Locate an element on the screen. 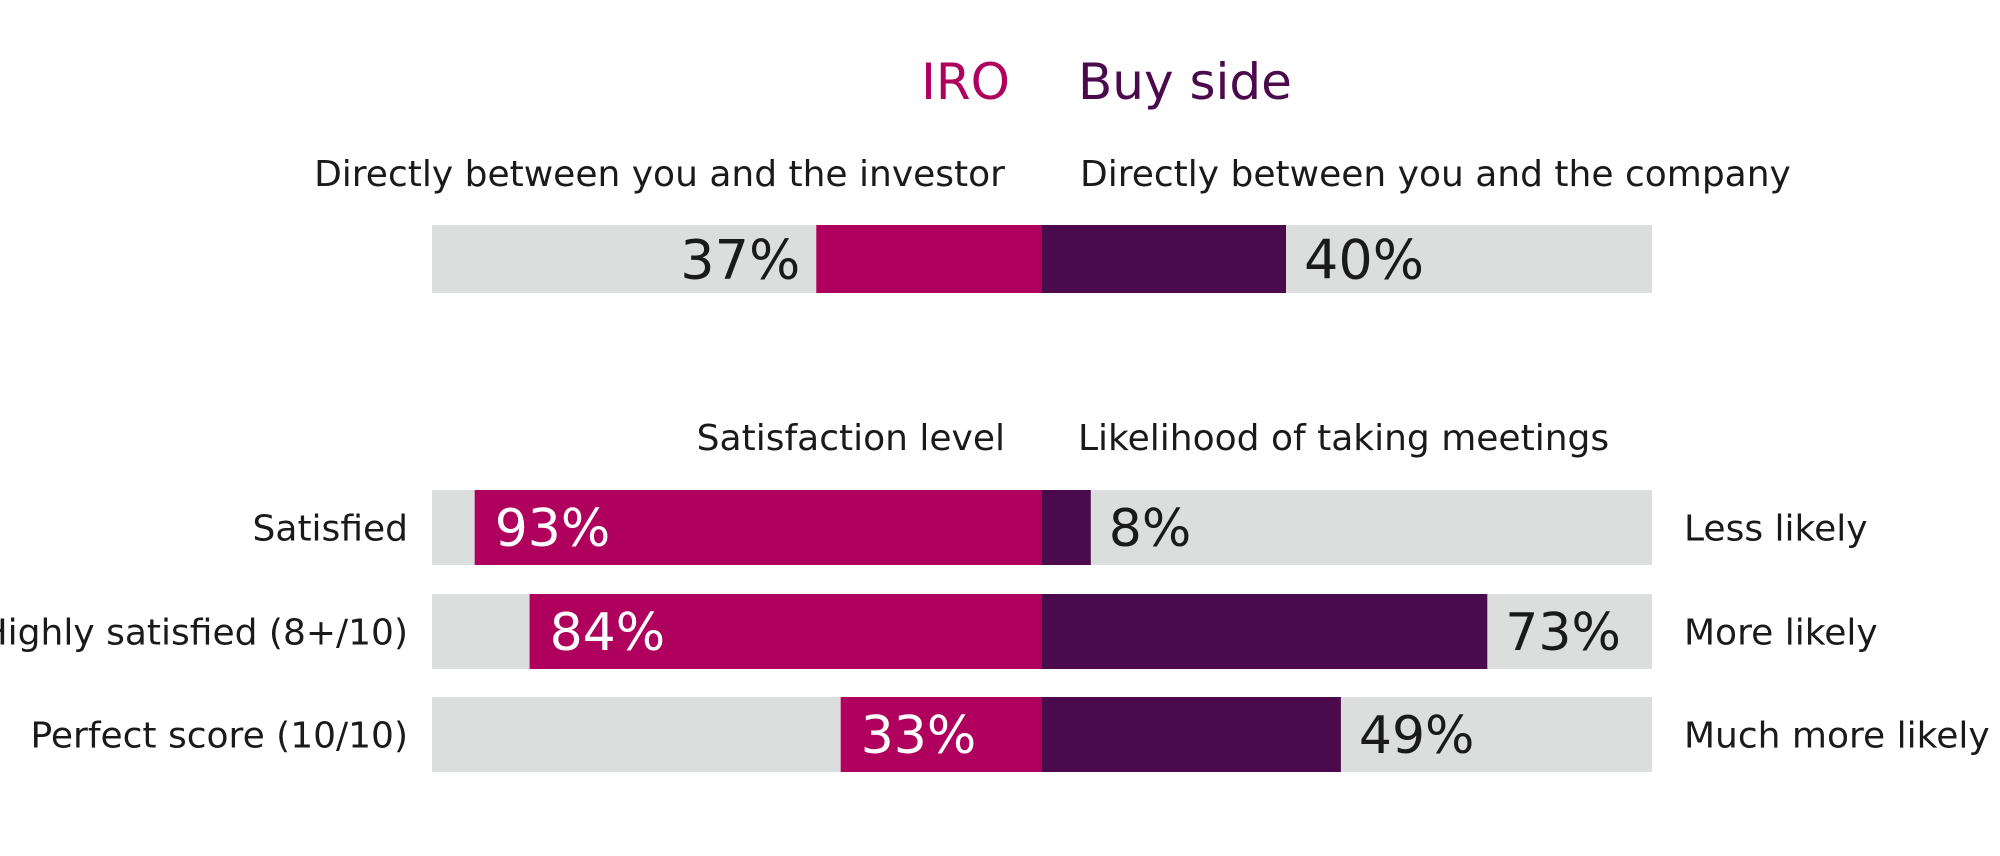  row-3-right-label: Much more likely is located at coordinates (1837, 736).